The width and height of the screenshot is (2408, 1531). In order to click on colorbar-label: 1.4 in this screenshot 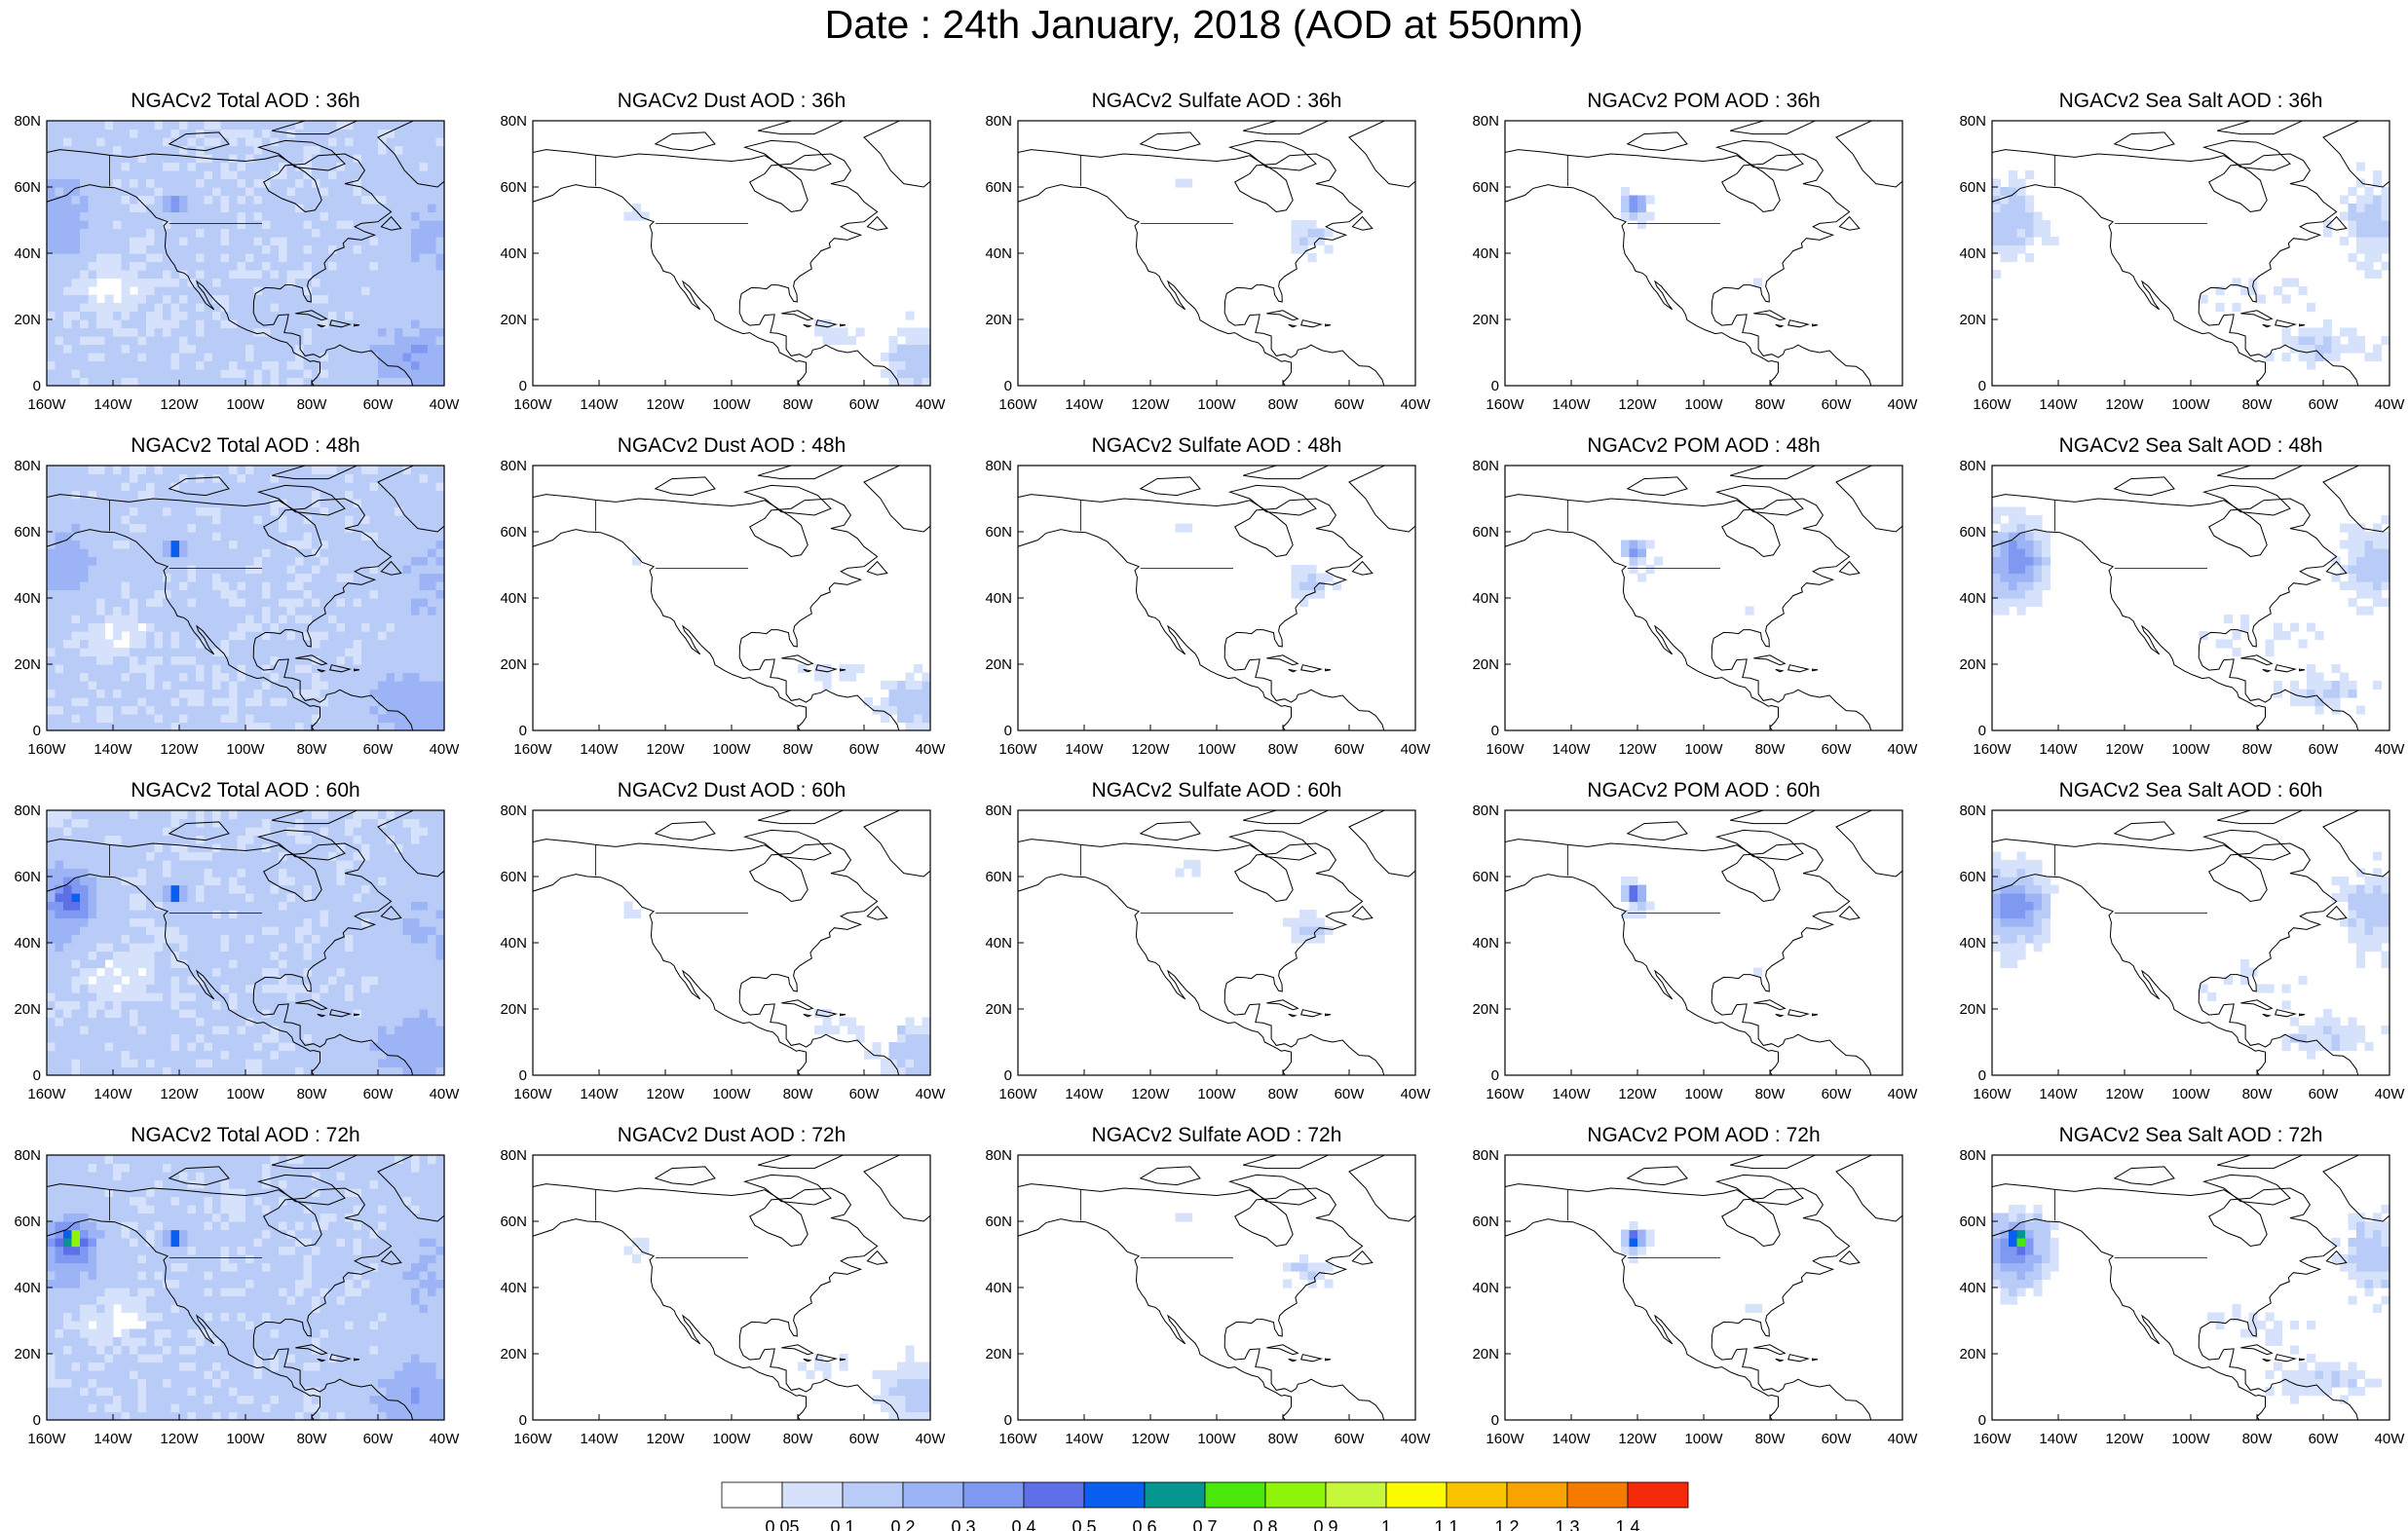, I will do `click(1627, 1524)`.